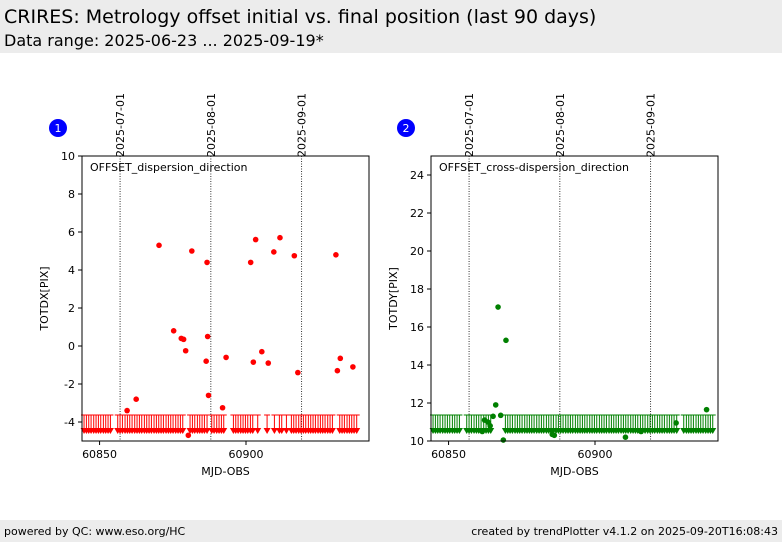 The height and width of the screenshot is (542, 782). I want to click on panel-number: 1, so click(58, 128).